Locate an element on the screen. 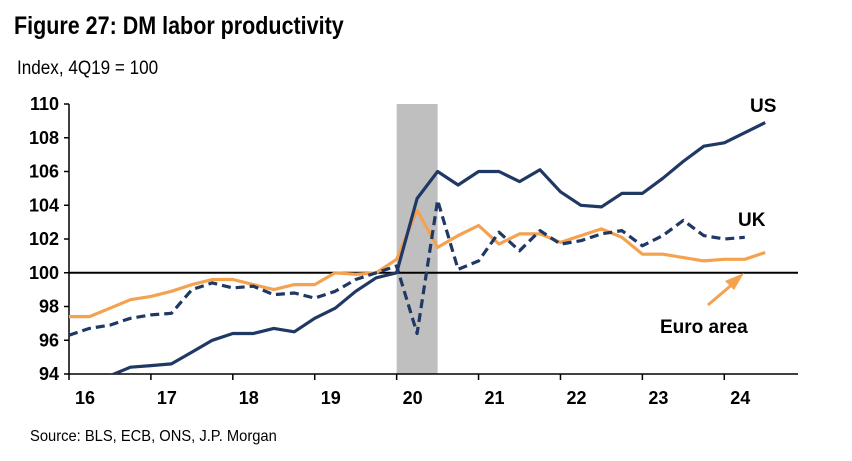 The height and width of the screenshot is (461, 852). x-tick-label: 17 is located at coordinates (167, 398).